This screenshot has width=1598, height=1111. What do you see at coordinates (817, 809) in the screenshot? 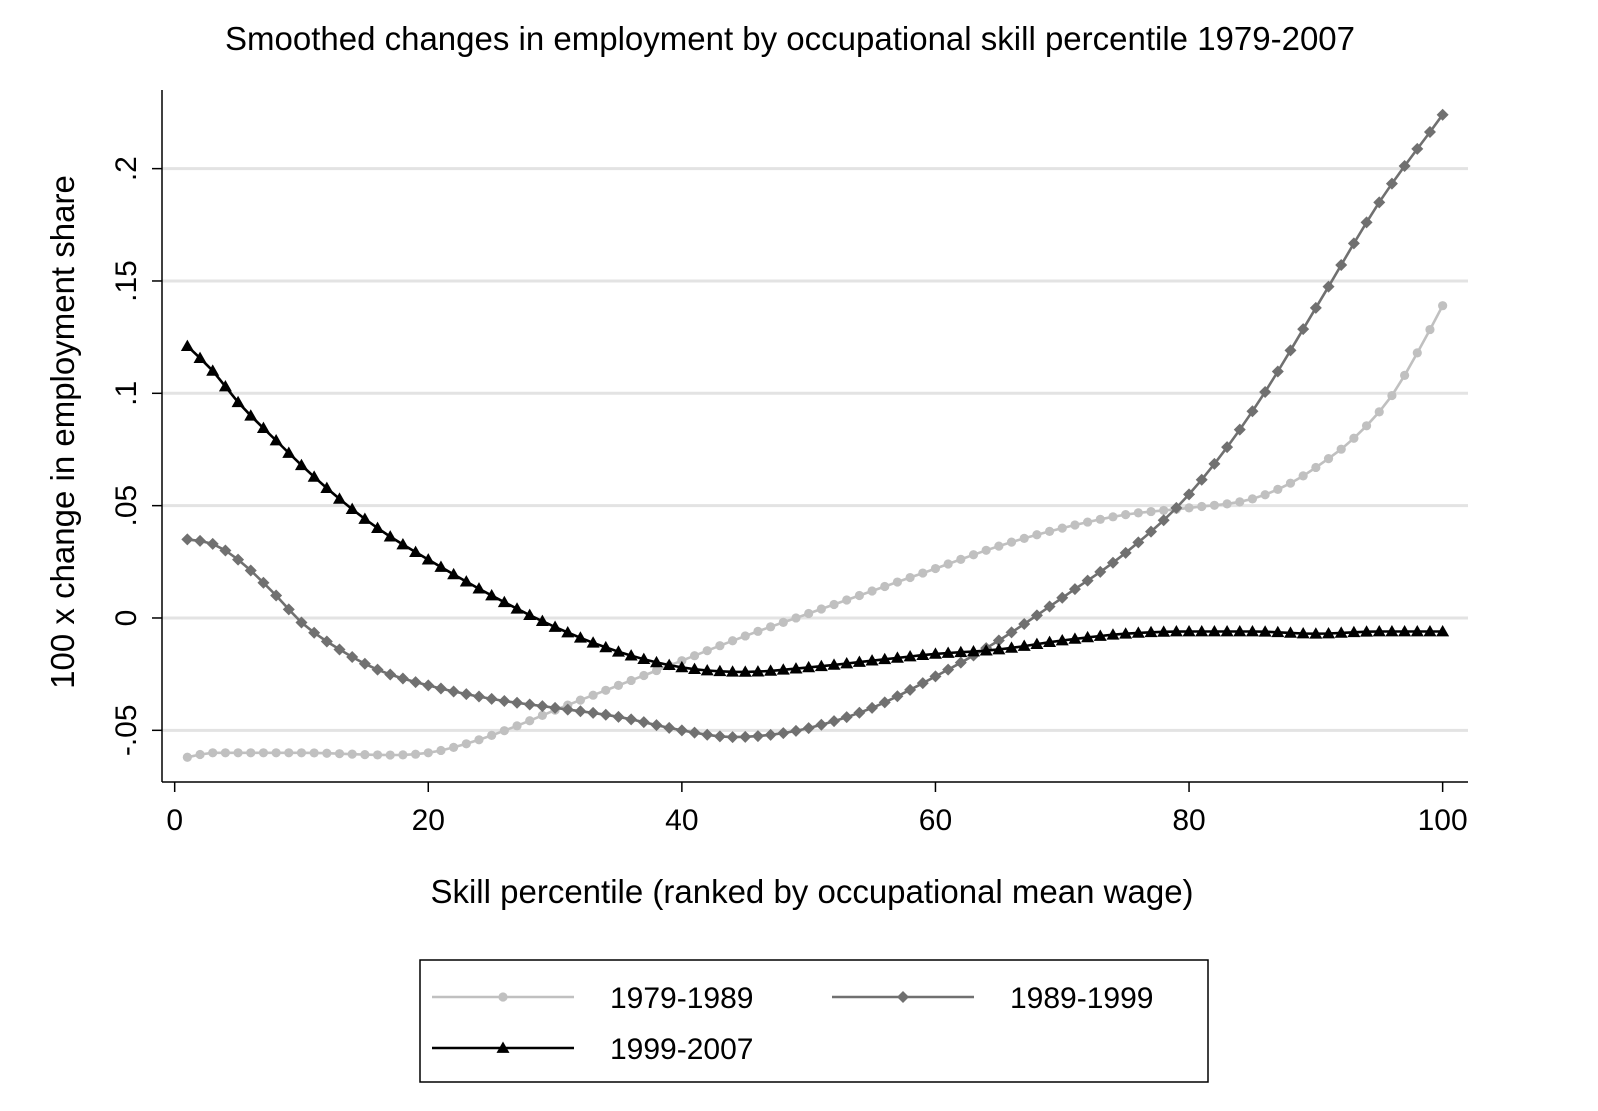
I see `x-ticks: 0 20 40 60 80 100` at bounding box center [817, 809].